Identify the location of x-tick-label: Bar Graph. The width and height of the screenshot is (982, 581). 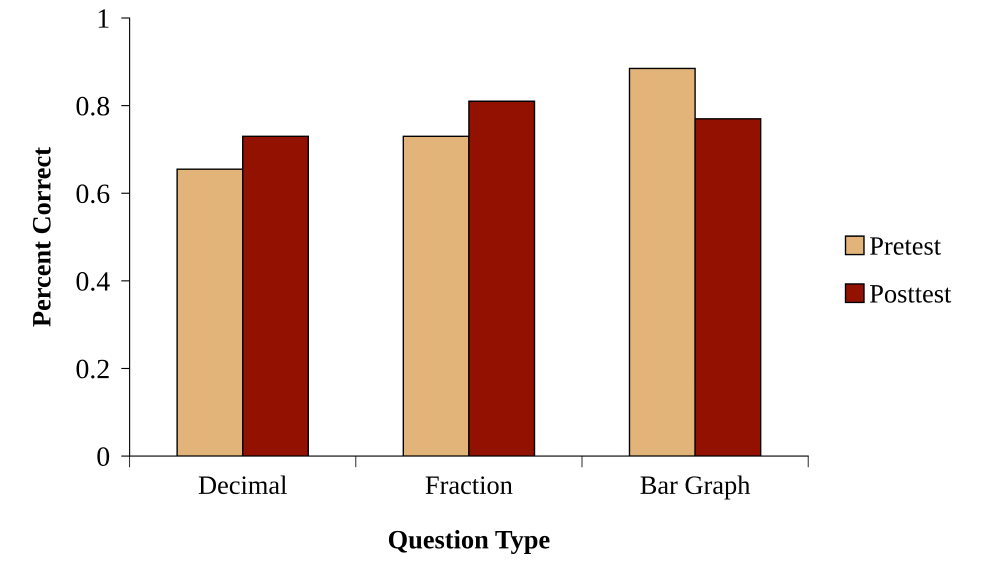
(695, 488).